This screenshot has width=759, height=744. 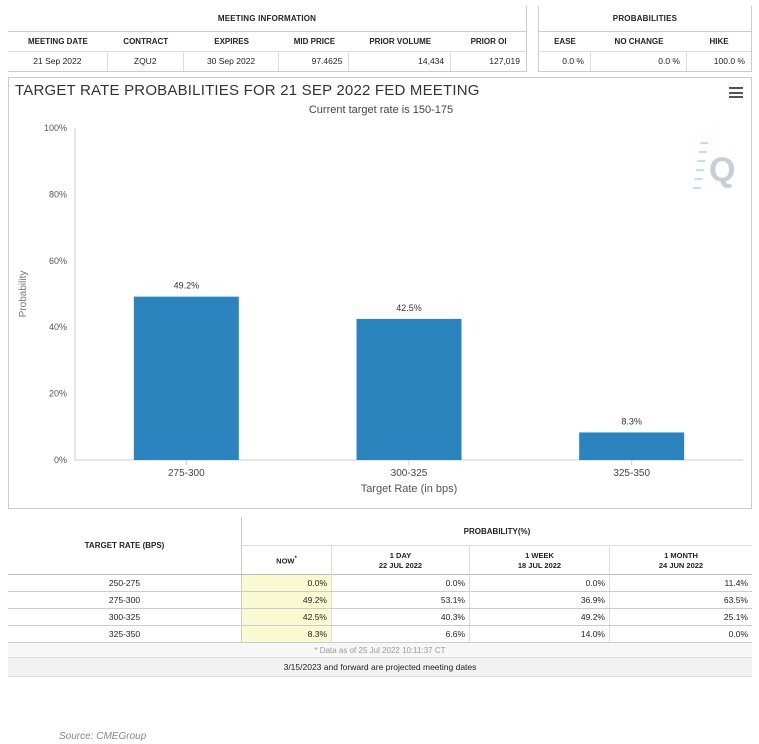 I want to click on header-hike: HIKE, so click(x=719, y=41).